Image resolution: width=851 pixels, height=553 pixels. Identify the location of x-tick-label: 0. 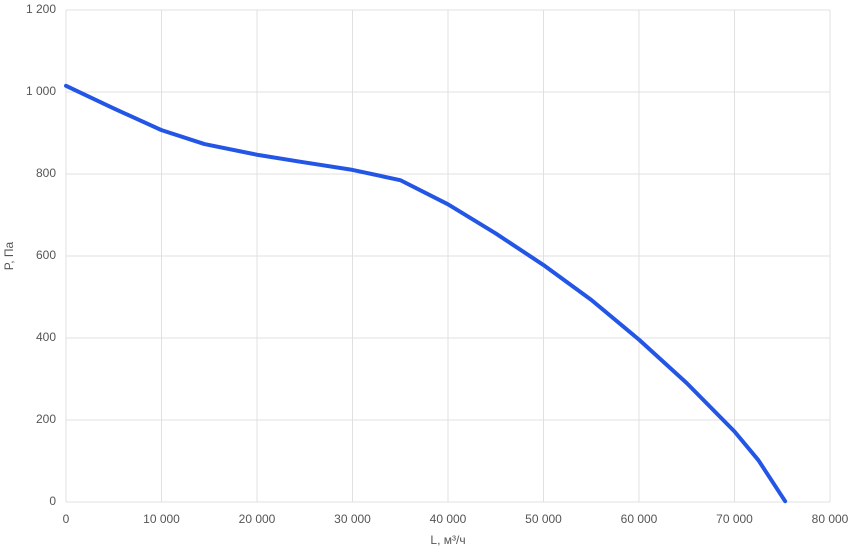
(66, 519).